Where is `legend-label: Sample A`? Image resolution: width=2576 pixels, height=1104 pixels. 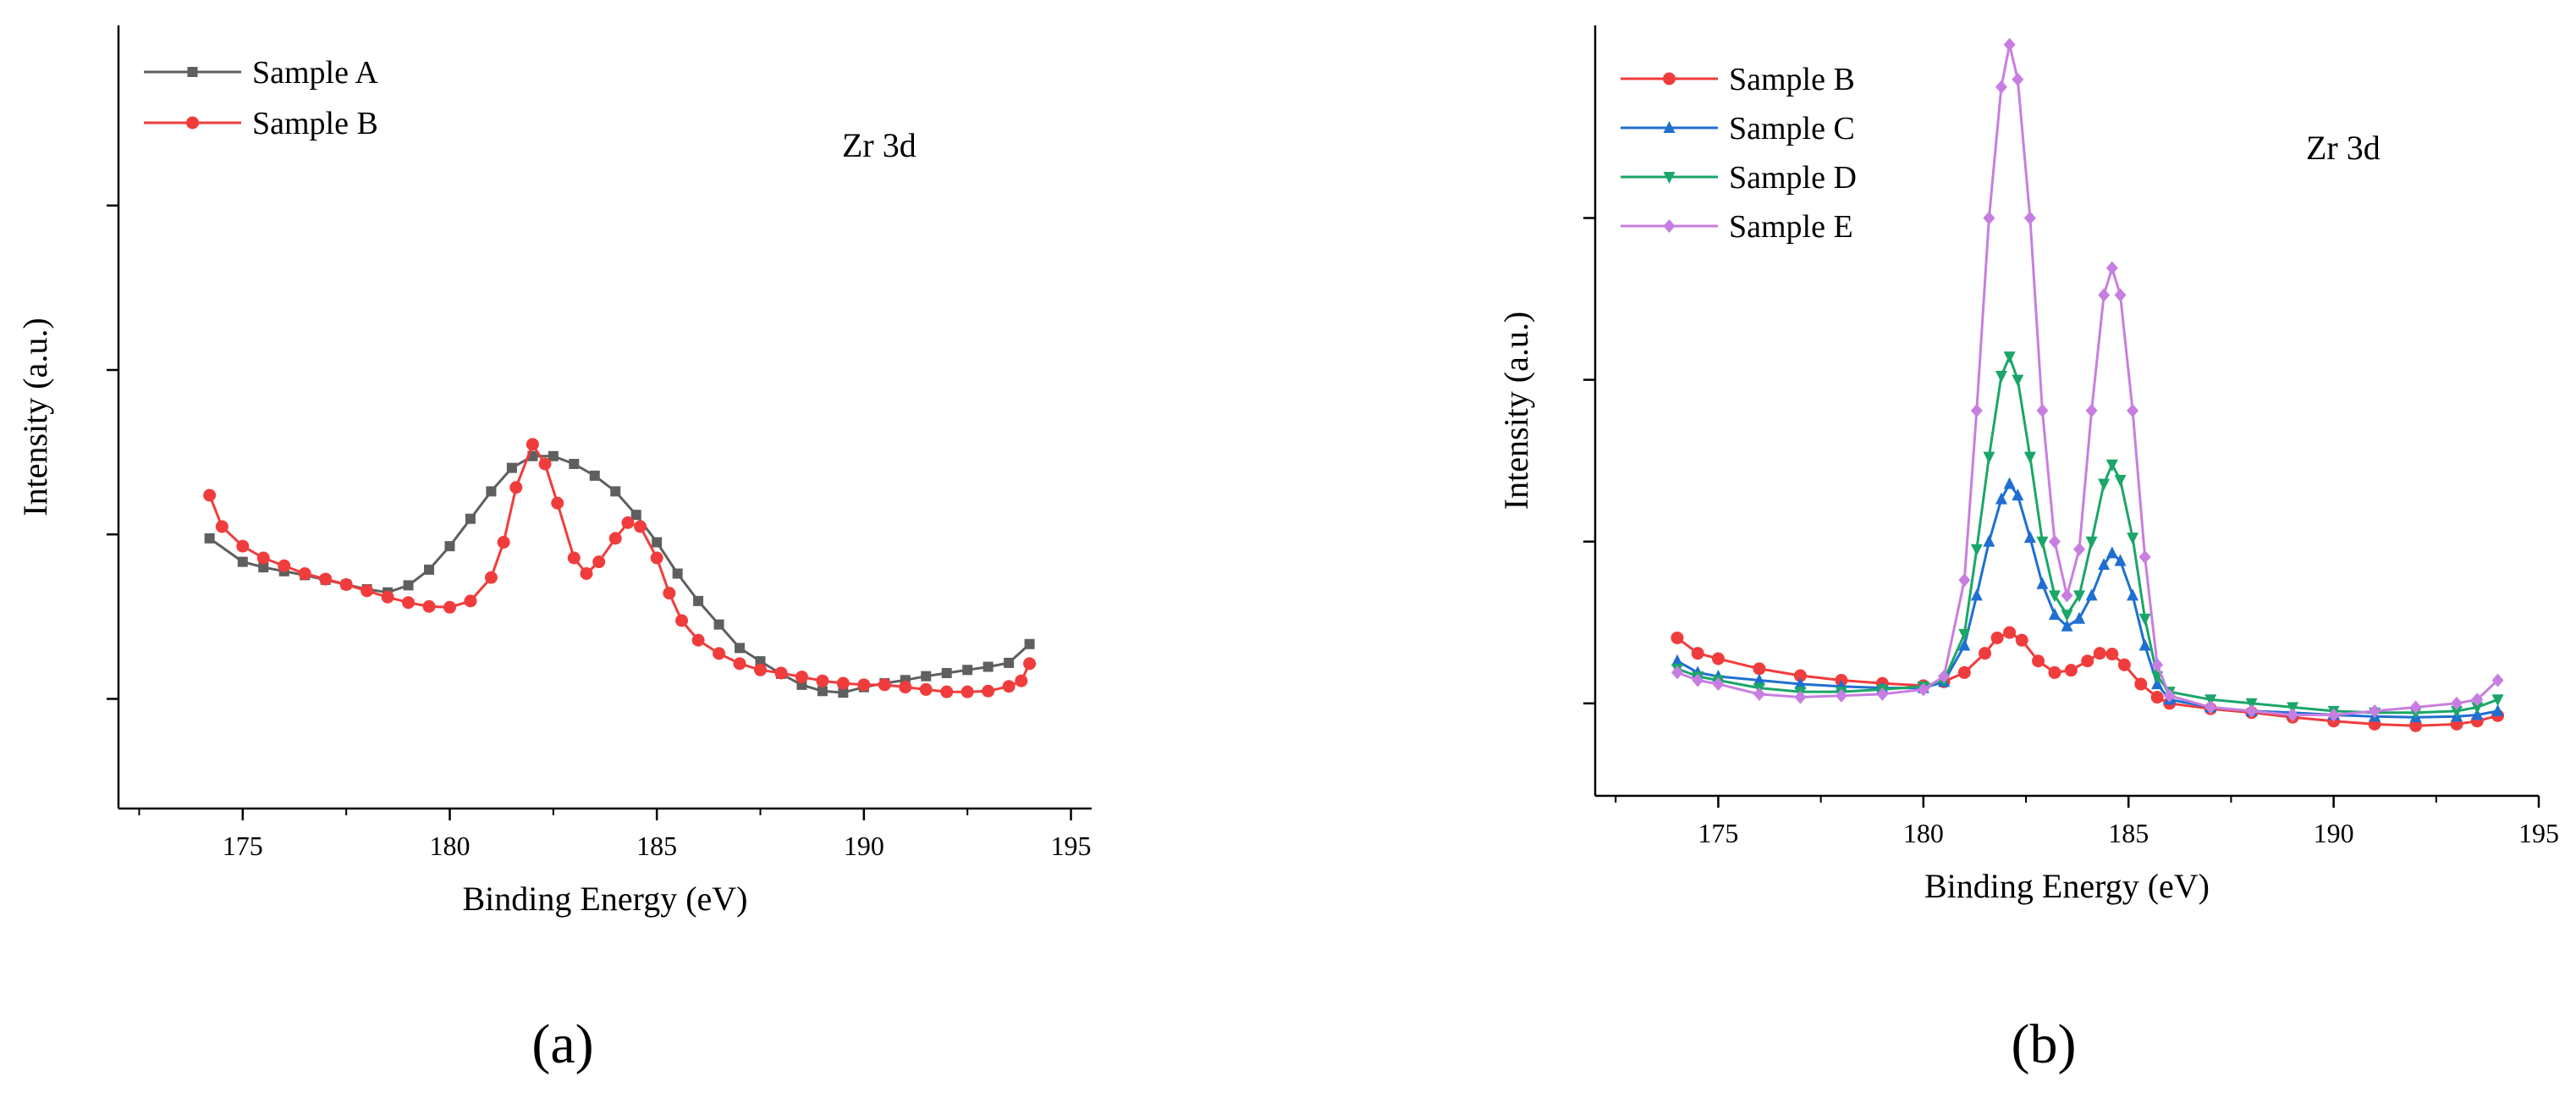
legend-label: Sample A is located at coordinates (315, 73).